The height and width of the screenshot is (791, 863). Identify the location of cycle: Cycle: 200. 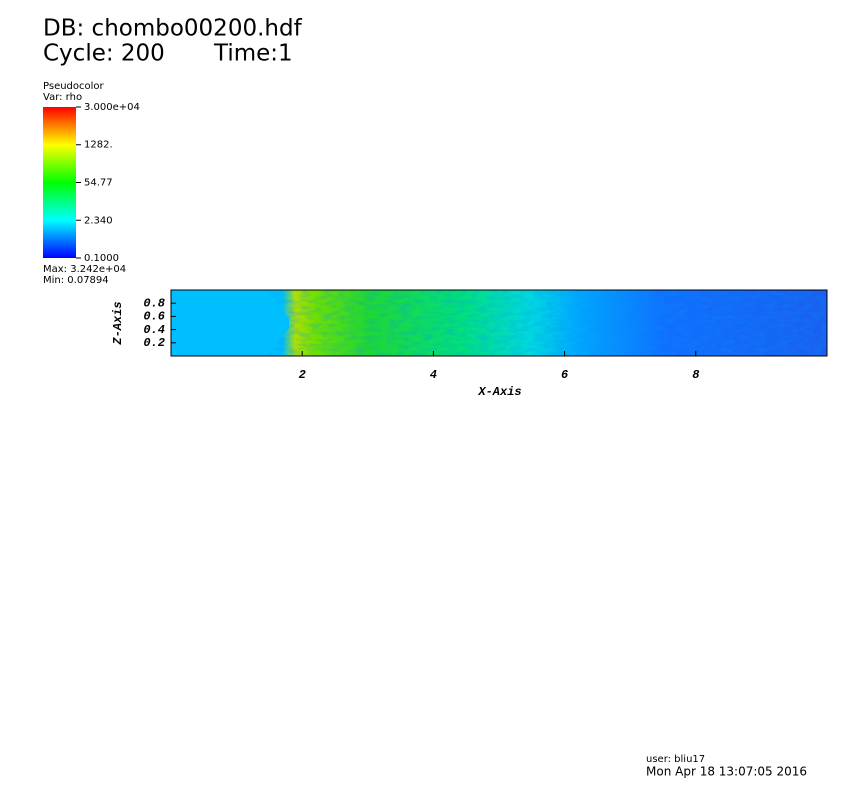
(104, 54).